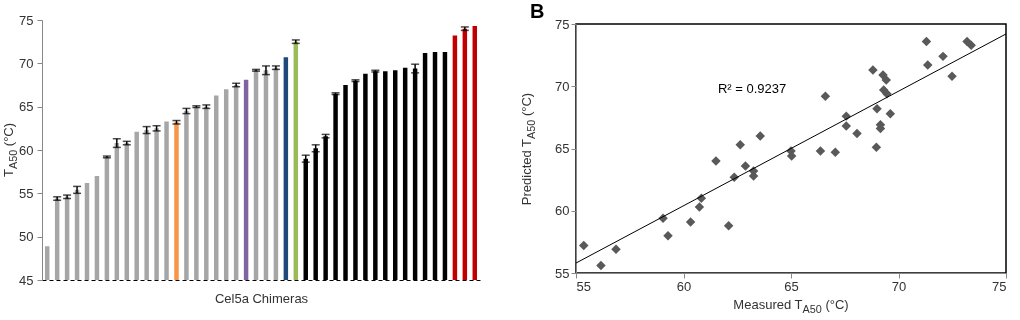 This screenshot has height=320, width=1020. What do you see at coordinates (26, 237) in the screenshot?
I see `y-tick-label: 50` at bounding box center [26, 237].